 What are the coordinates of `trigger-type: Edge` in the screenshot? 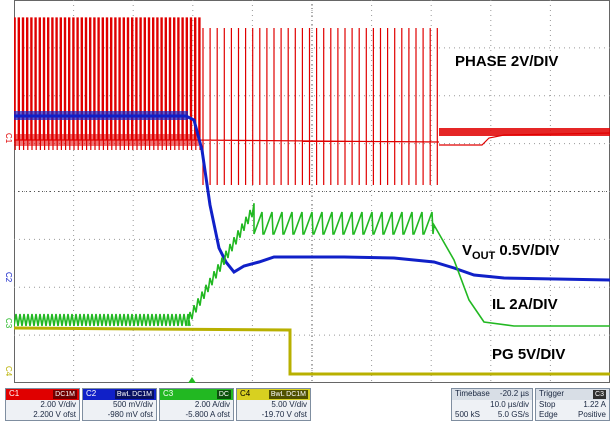 It's located at (548, 414).